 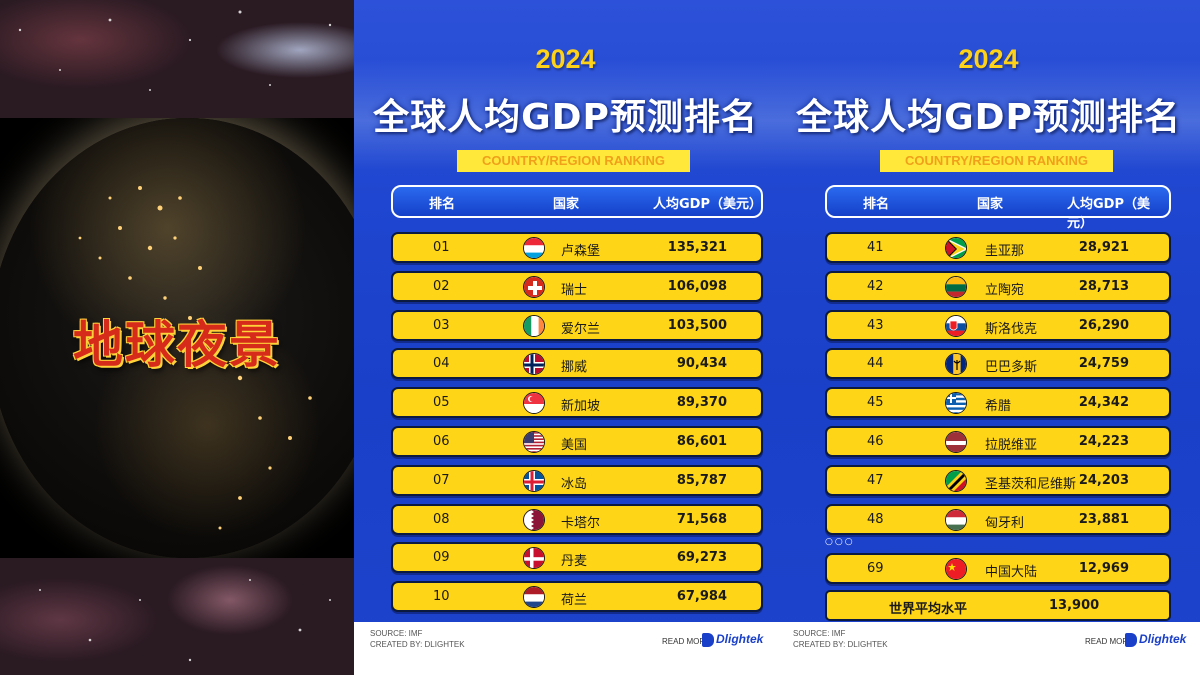 What do you see at coordinates (441, 286) in the screenshot?
I see `rank-number: 02` at bounding box center [441, 286].